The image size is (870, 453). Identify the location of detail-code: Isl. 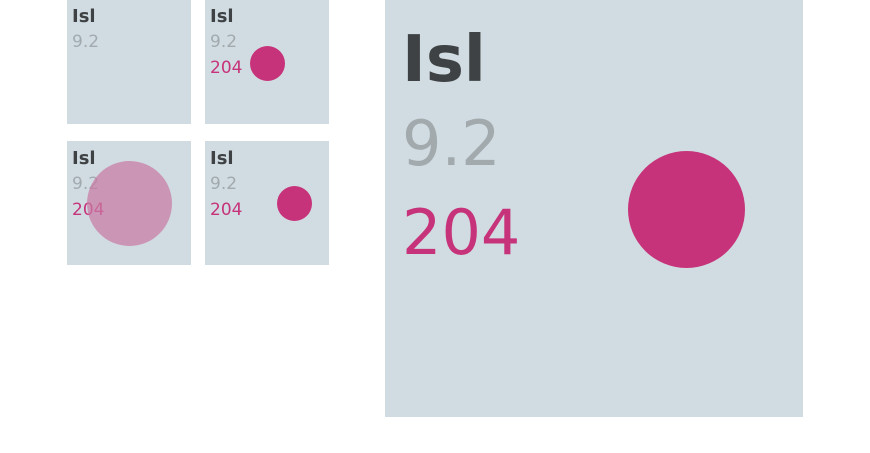
(444, 60).